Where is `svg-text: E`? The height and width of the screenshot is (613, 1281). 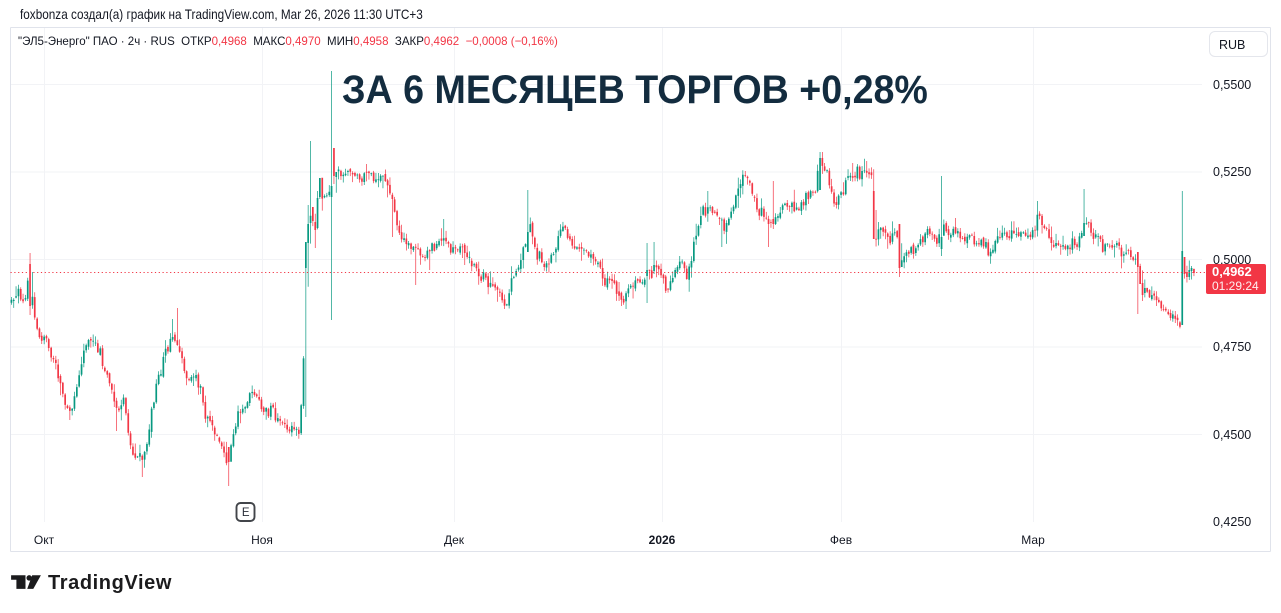 svg-text: E is located at coordinates (246, 513).